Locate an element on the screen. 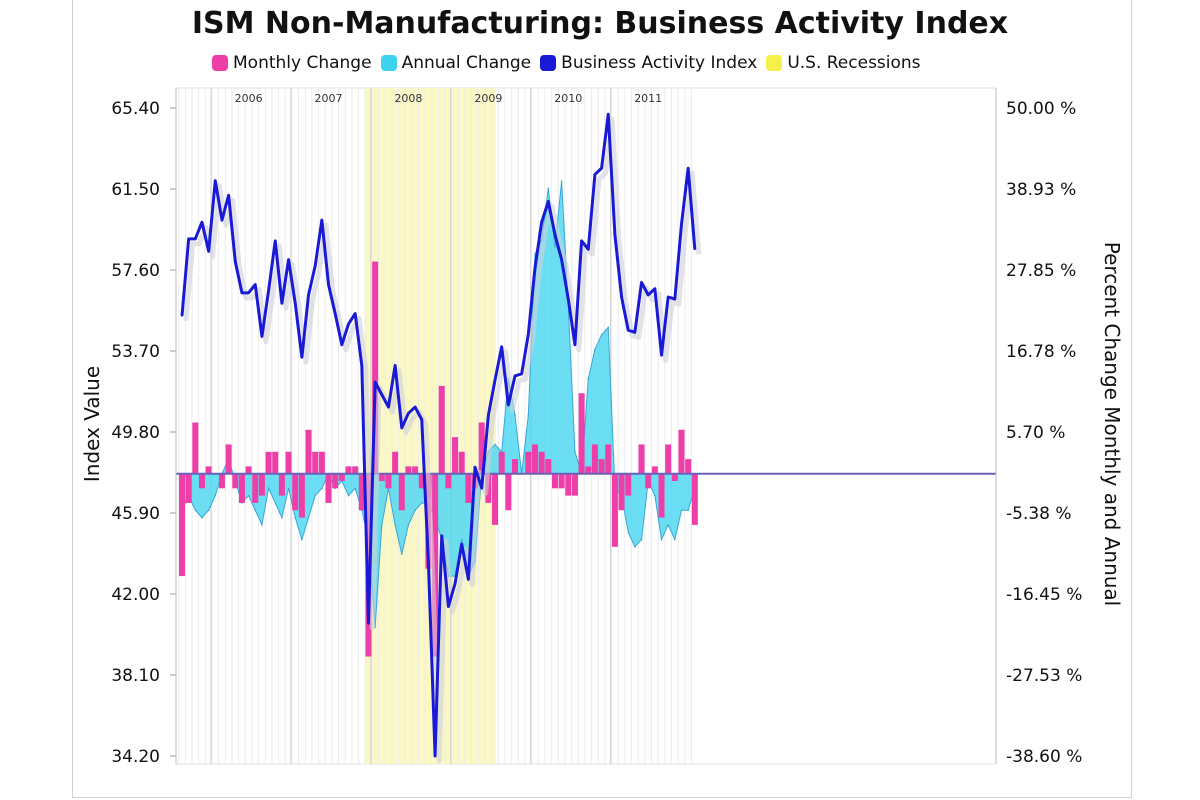  left-tick-label: 45.90 is located at coordinates (135, 514).